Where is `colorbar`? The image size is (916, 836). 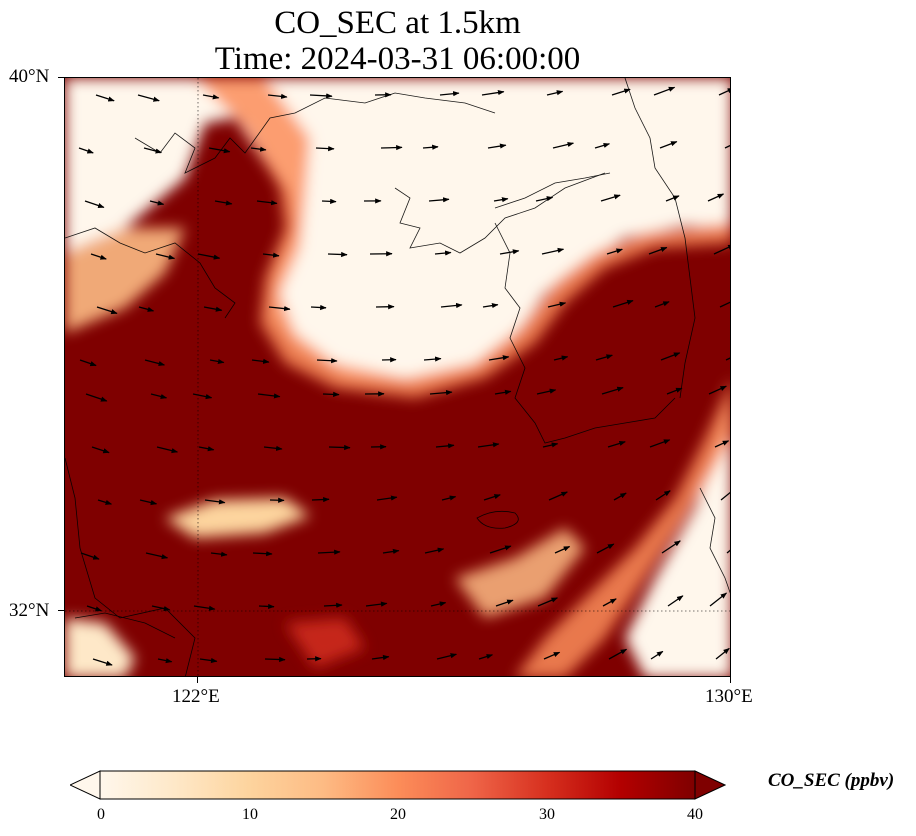
colorbar is located at coordinates (397, 785).